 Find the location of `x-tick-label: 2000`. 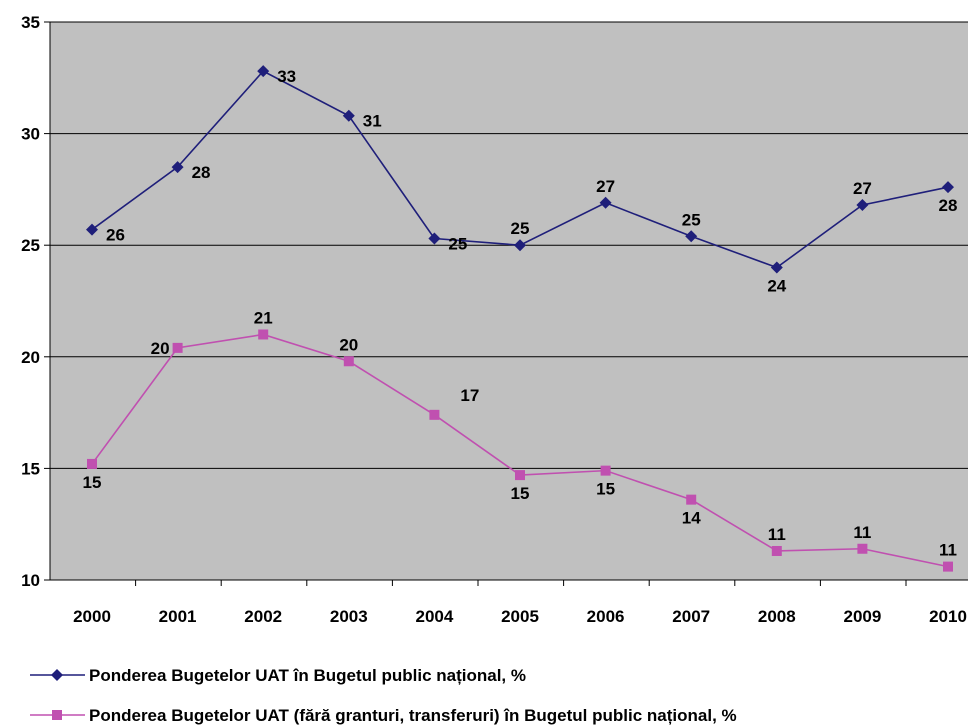

x-tick-label: 2000 is located at coordinates (92, 616).